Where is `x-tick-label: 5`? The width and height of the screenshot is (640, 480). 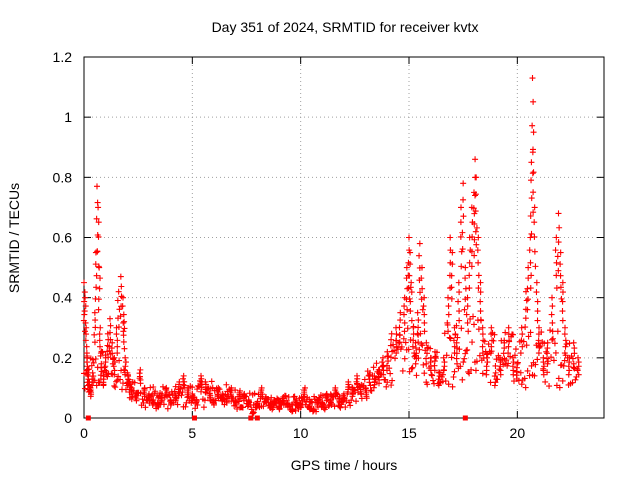 x-tick-label: 5 is located at coordinates (192, 433).